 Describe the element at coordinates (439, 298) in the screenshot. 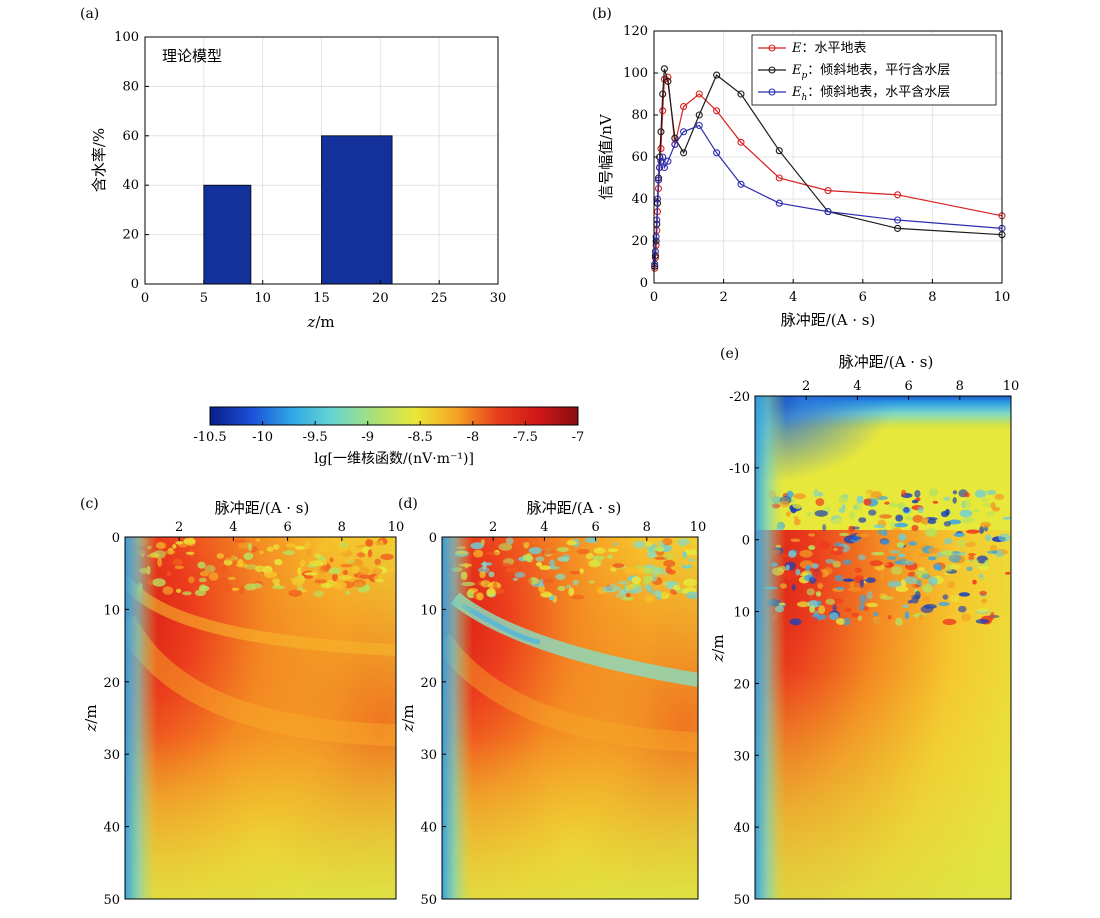

I see `panel-a-xtick-label: 25` at that location.